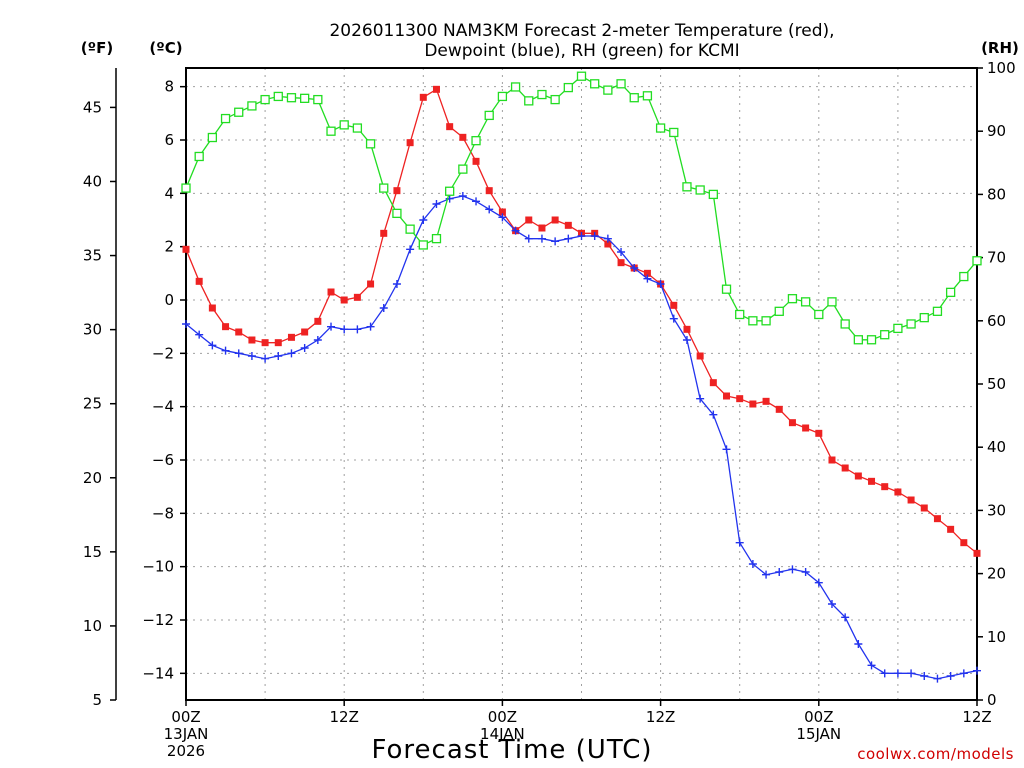 The height and width of the screenshot is (768, 1024). What do you see at coordinates (92, 404) in the screenshot?
I see `fahrenheit-tick-label: 25` at bounding box center [92, 404].